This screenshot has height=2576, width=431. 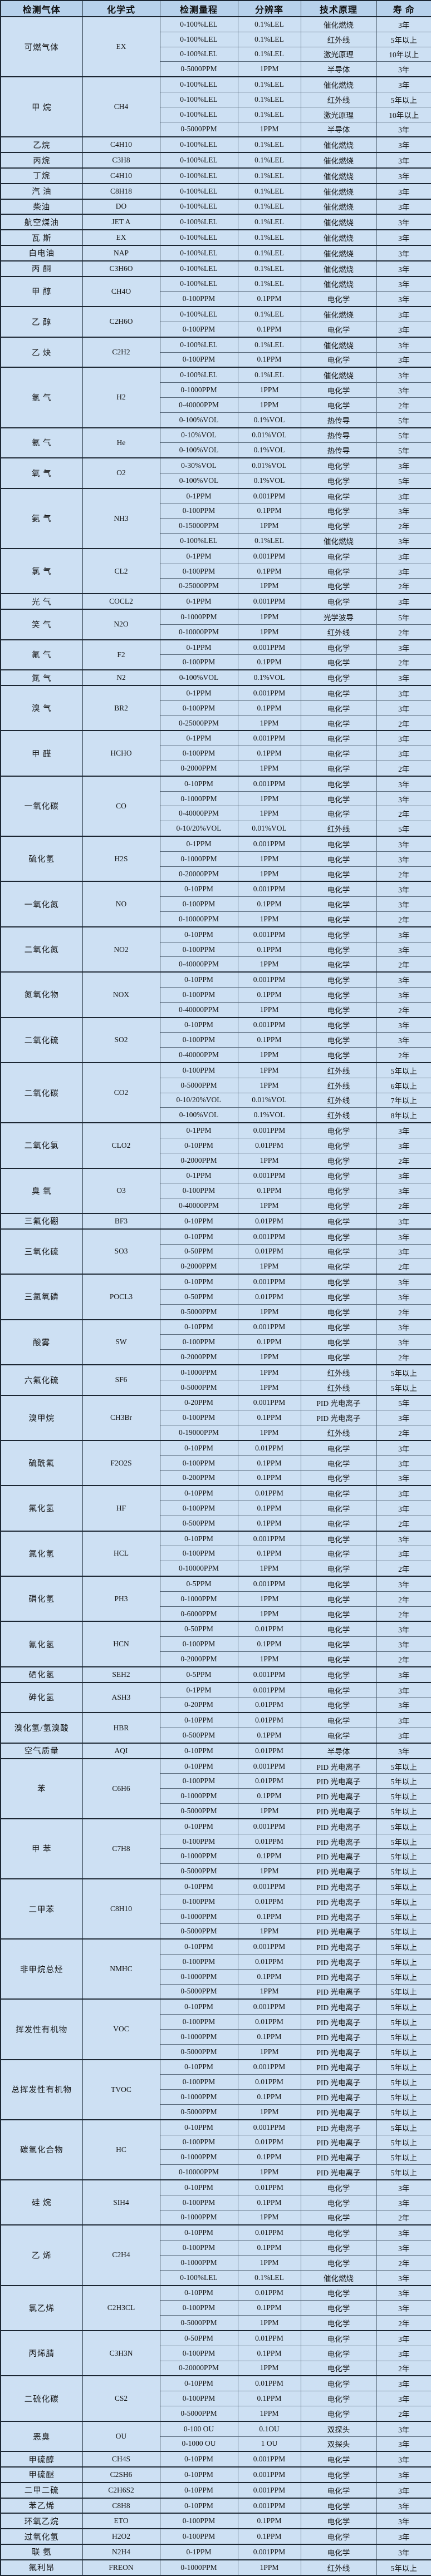 What do you see at coordinates (338, 541) in the screenshot?
I see `principle-cell: 催化燃烧` at bounding box center [338, 541].